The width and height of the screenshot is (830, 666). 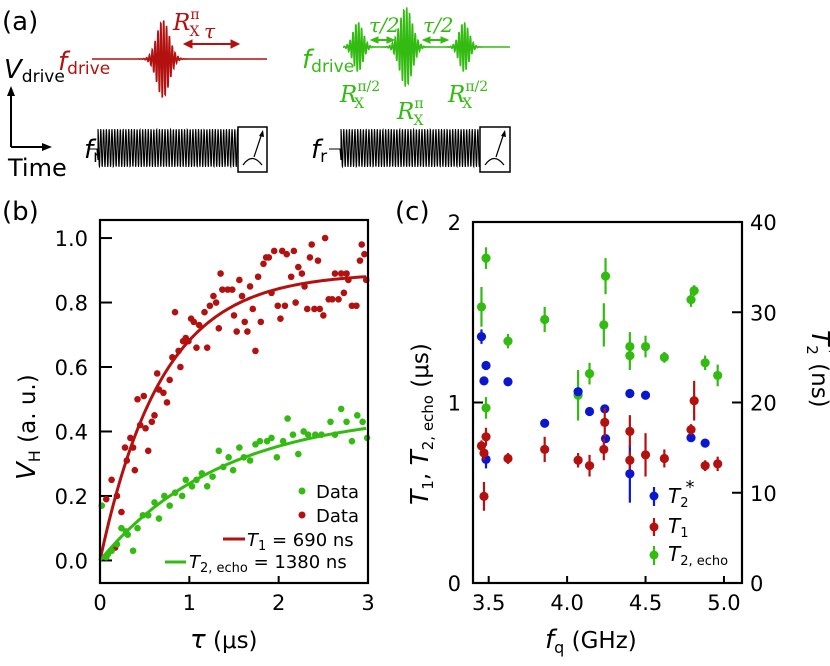 What do you see at coordinates (359, 95) in the screenshot?
I see `echo-first-half-pulse-label: Rπ/2 X` at bounding box center [359, 95].